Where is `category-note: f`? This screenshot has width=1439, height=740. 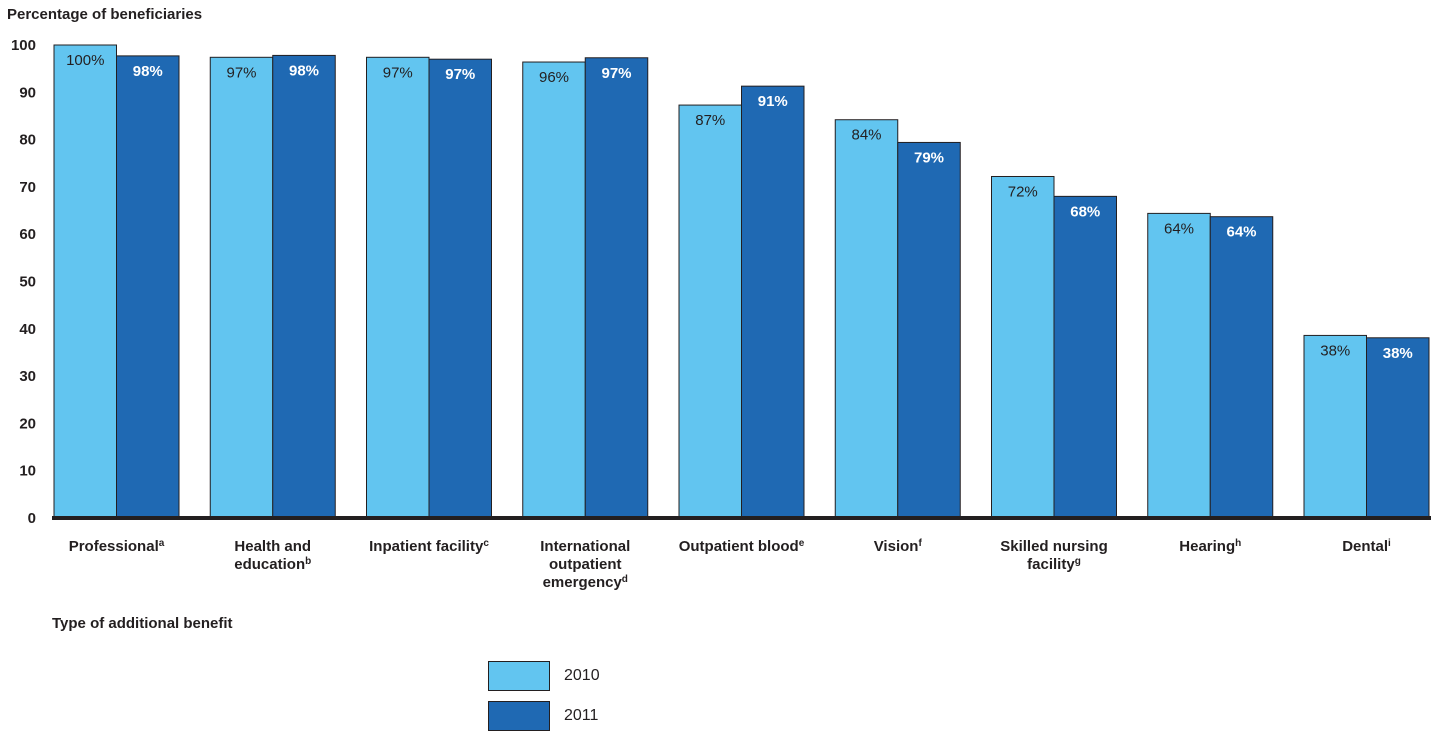 category-note: f is located at coordinates (919, 543).